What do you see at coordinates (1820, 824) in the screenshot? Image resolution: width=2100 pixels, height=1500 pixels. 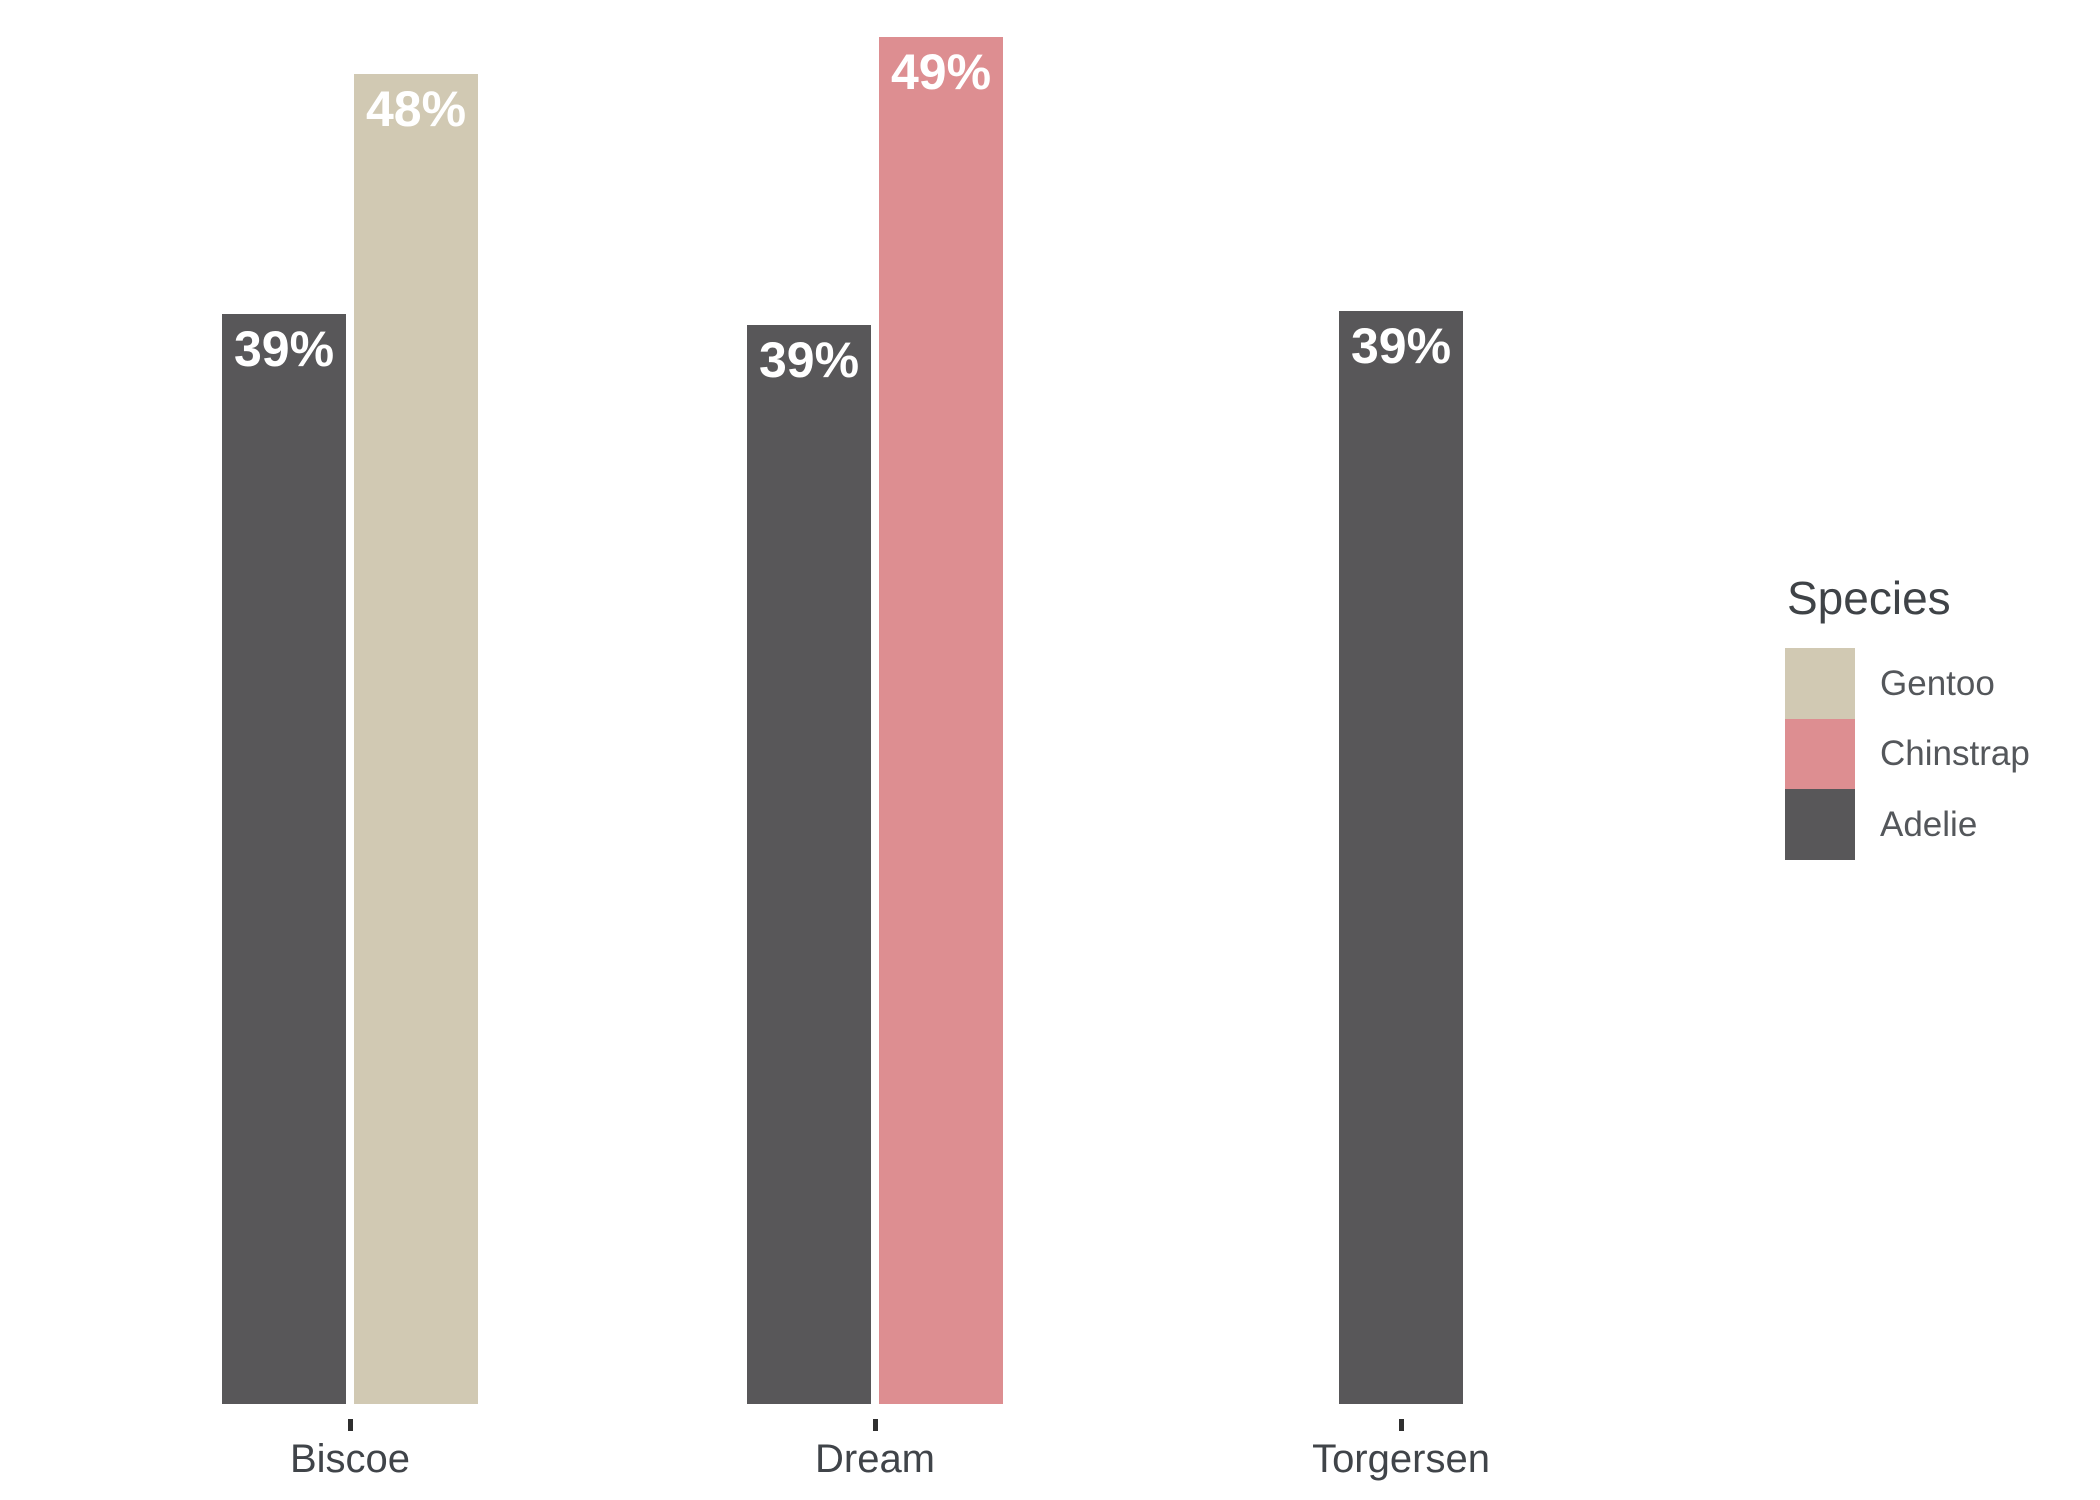 I see `legend-swatch-adelie` at bounding box center [1820, 824].